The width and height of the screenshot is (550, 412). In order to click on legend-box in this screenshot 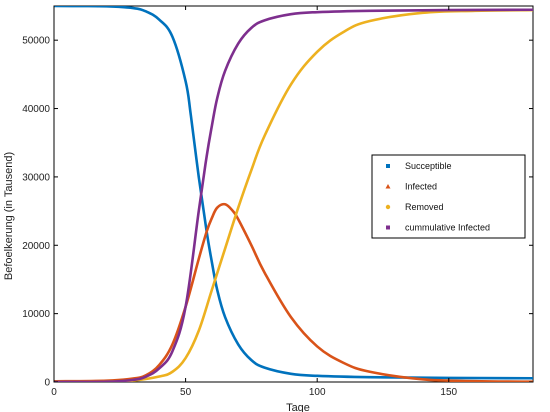, I will do `click(448, 196)`.